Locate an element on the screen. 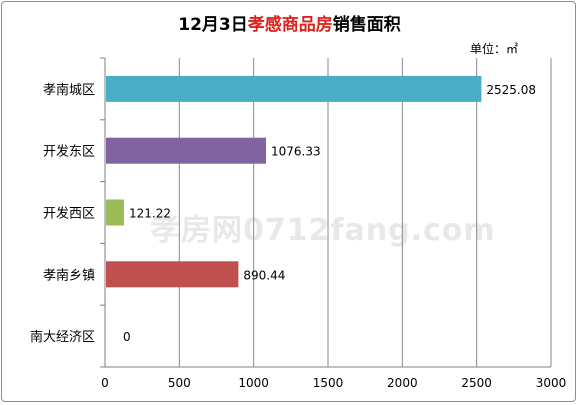 The width and height of the screenshot is (579, 405). chart-title: 12月3日孝感商品房销售面积 is located at coordinates (289, 22).